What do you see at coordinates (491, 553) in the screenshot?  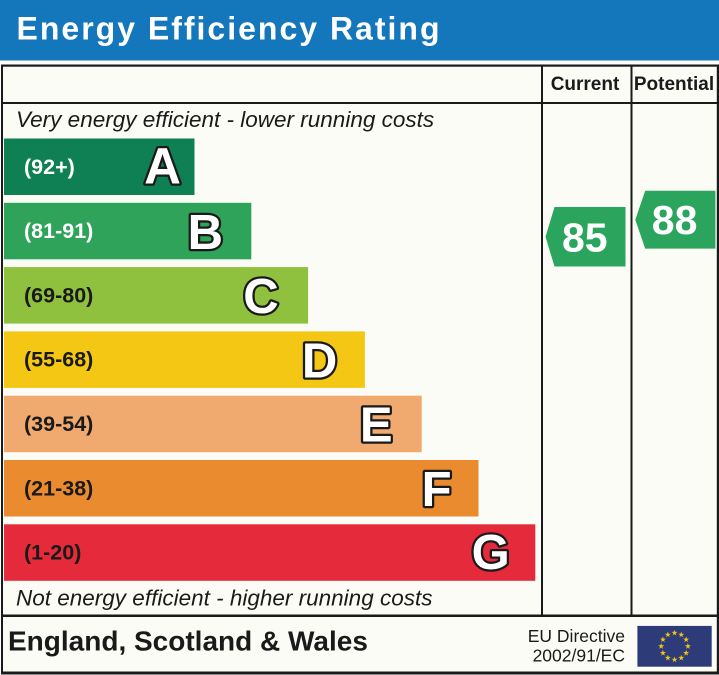 I see `svg-text: G` at bounding box center [491, 553].